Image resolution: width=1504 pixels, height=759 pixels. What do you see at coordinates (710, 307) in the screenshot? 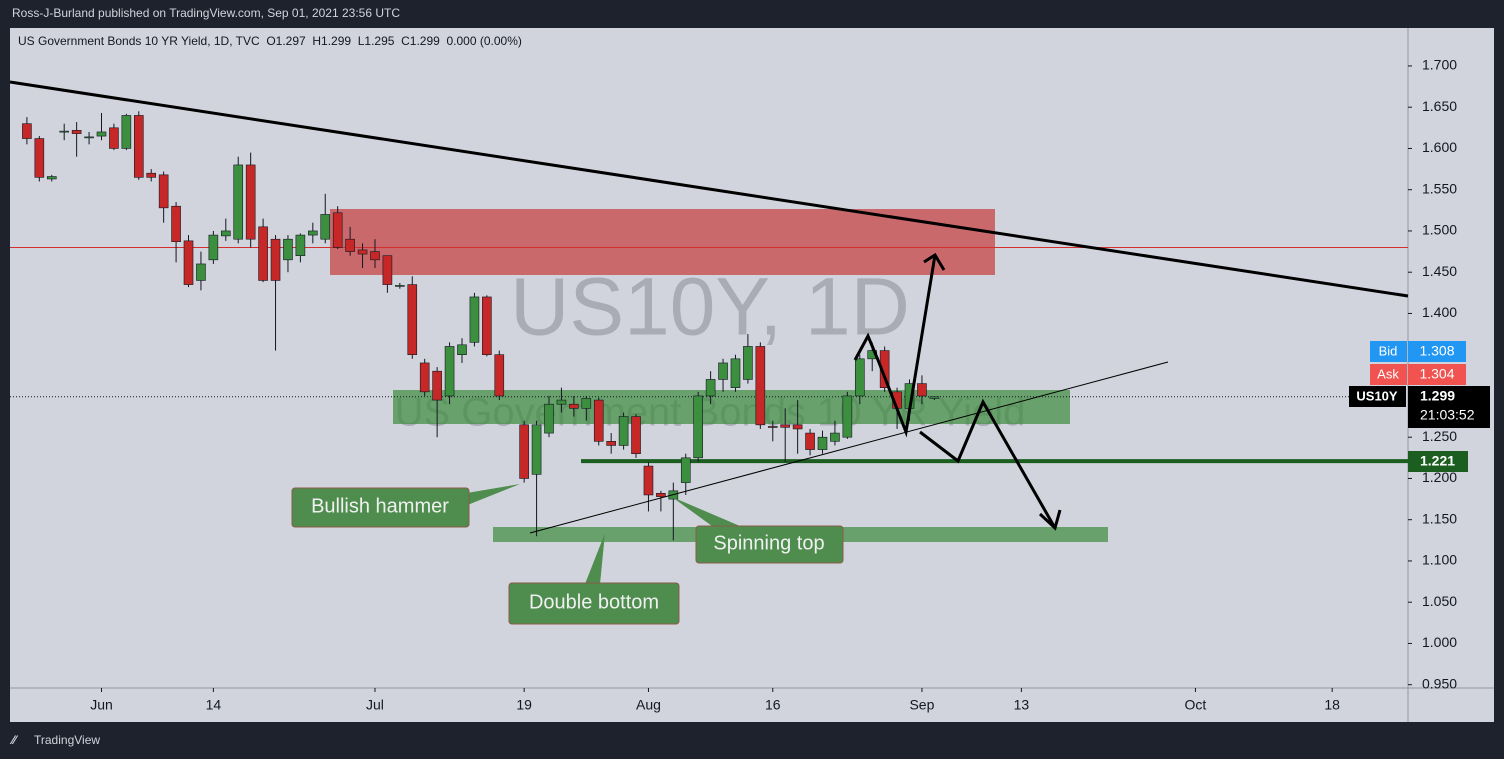
I see `watermark: US10Y, 1D` at bounding box center [710, 307].